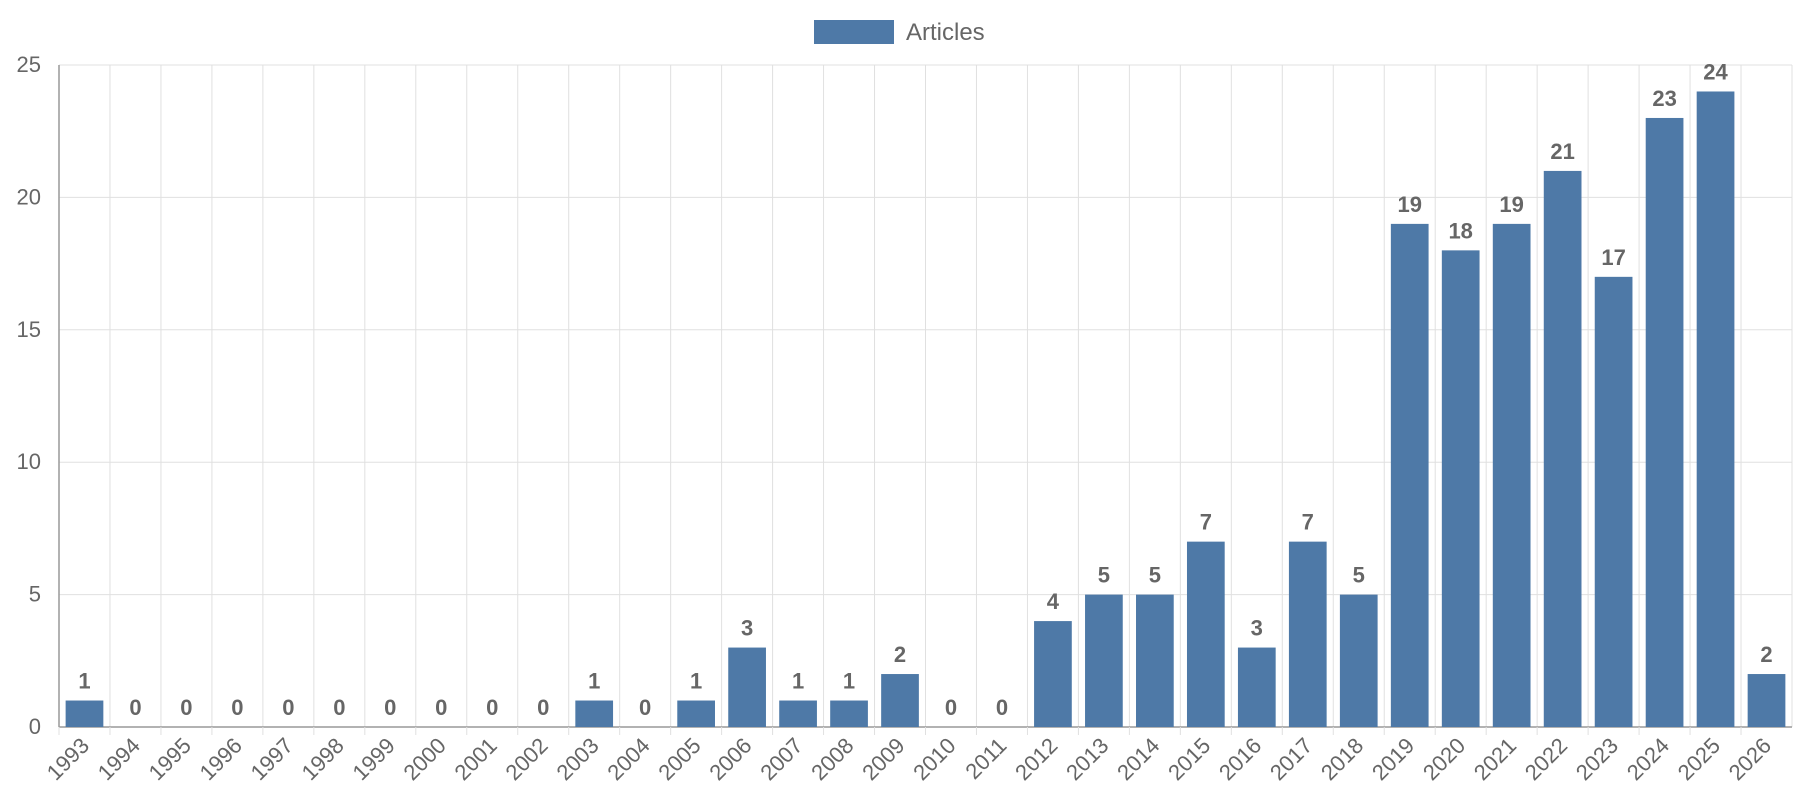  What do you see at coordinates (1715, 409) in the screenshot?
I see `bar-2025` at bounding box center [1715, 409].